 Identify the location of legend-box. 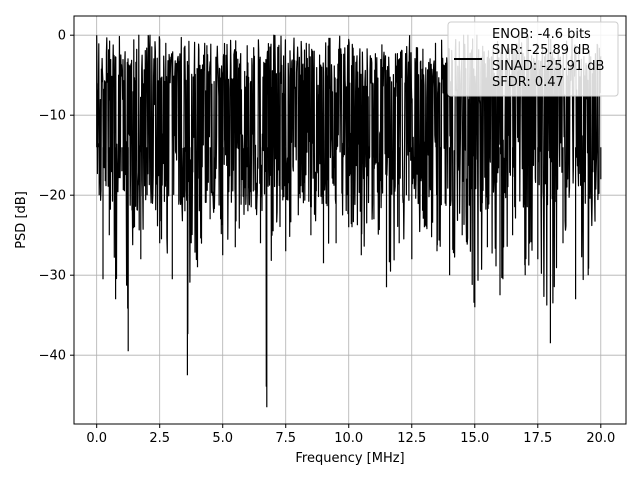
(533, 59).